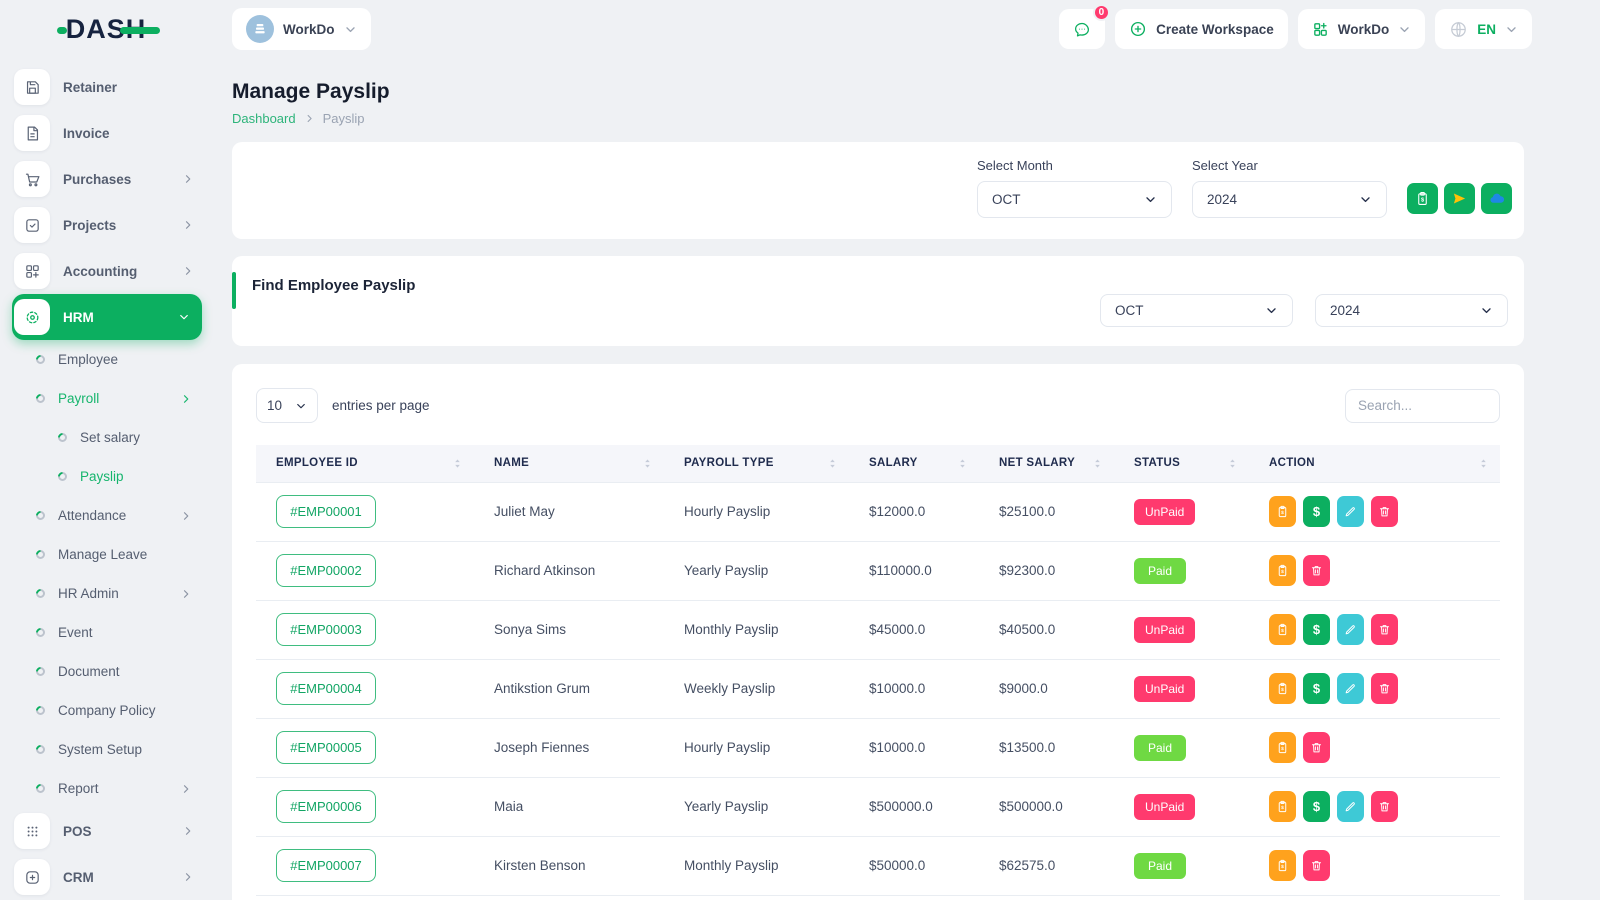  I want to click on clipboard-dollar-icon: $, so click(1282, 806).